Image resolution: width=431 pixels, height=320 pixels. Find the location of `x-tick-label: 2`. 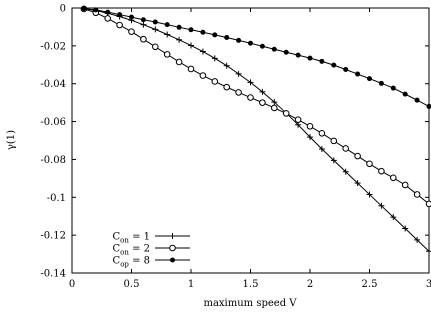

x-tick-label: 2 is located at coordinates (310, 284).